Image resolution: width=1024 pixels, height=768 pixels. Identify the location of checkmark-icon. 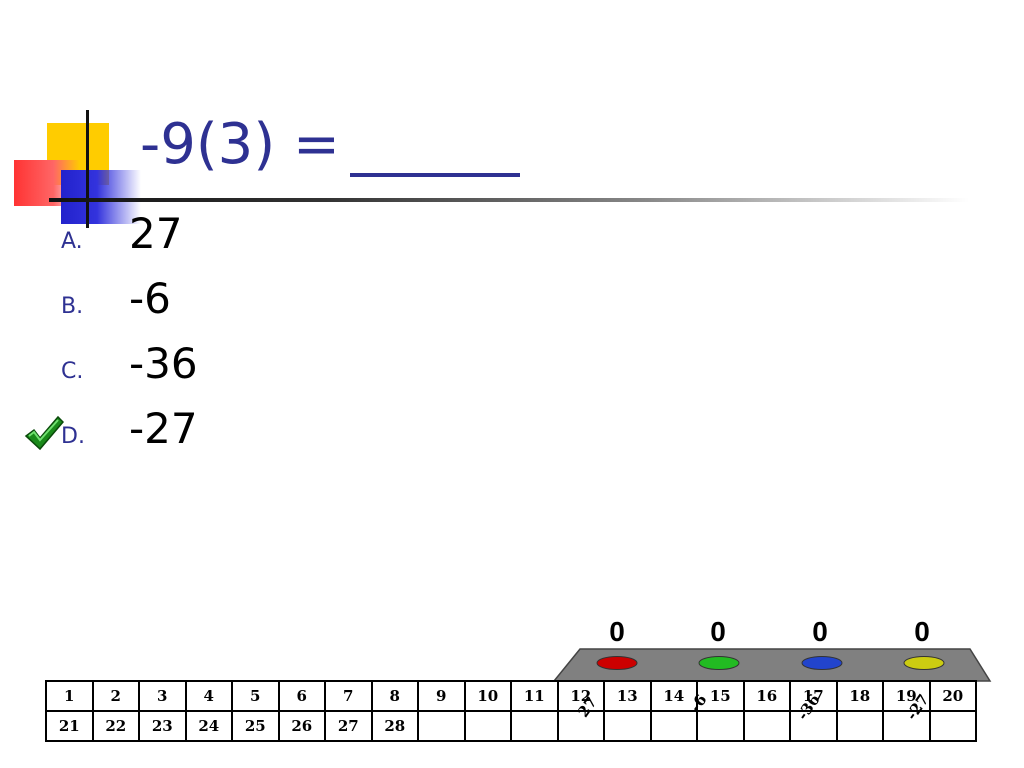
(44, 433).